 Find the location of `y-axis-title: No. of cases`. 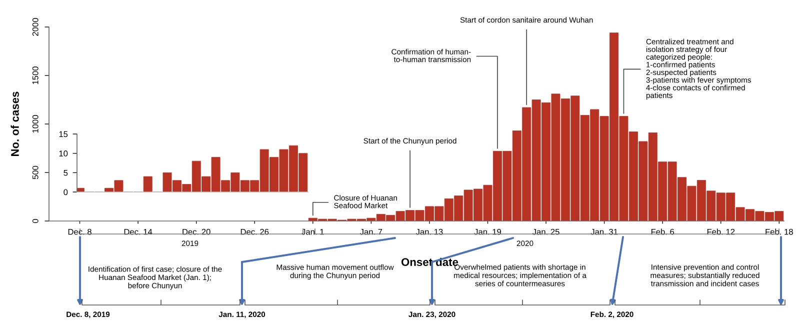

y-axis-title: No. of cases is located at coordinates (14, 124).